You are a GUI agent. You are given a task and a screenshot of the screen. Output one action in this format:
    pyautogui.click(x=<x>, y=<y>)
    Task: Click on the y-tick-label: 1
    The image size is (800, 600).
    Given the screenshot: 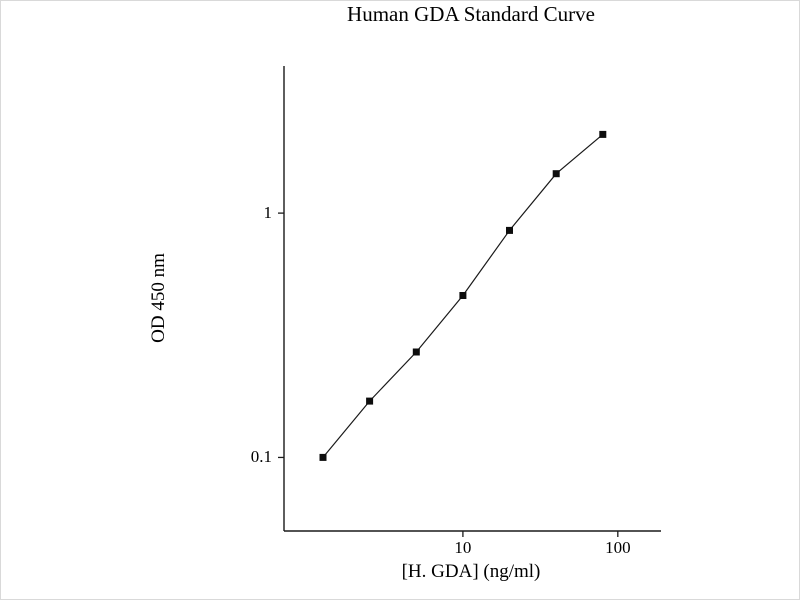 What is the action you would take?
    pyautogui.click(x=268, y=213)
    